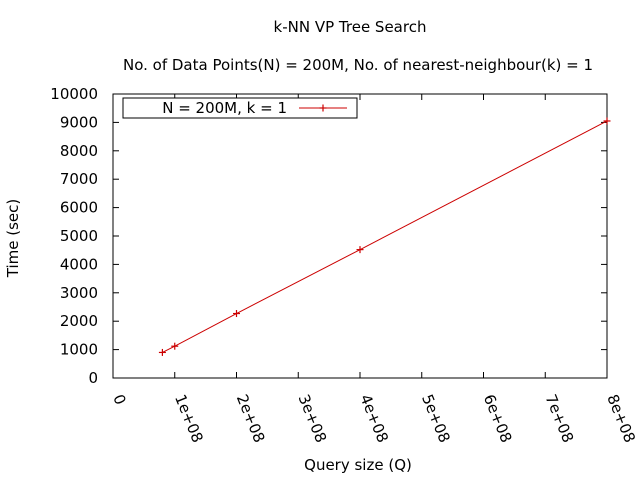  What do you see at coordinates (79, 179) in the screenshot?
I see `y-tick-label: 7000` at bounding box center [79, 179].